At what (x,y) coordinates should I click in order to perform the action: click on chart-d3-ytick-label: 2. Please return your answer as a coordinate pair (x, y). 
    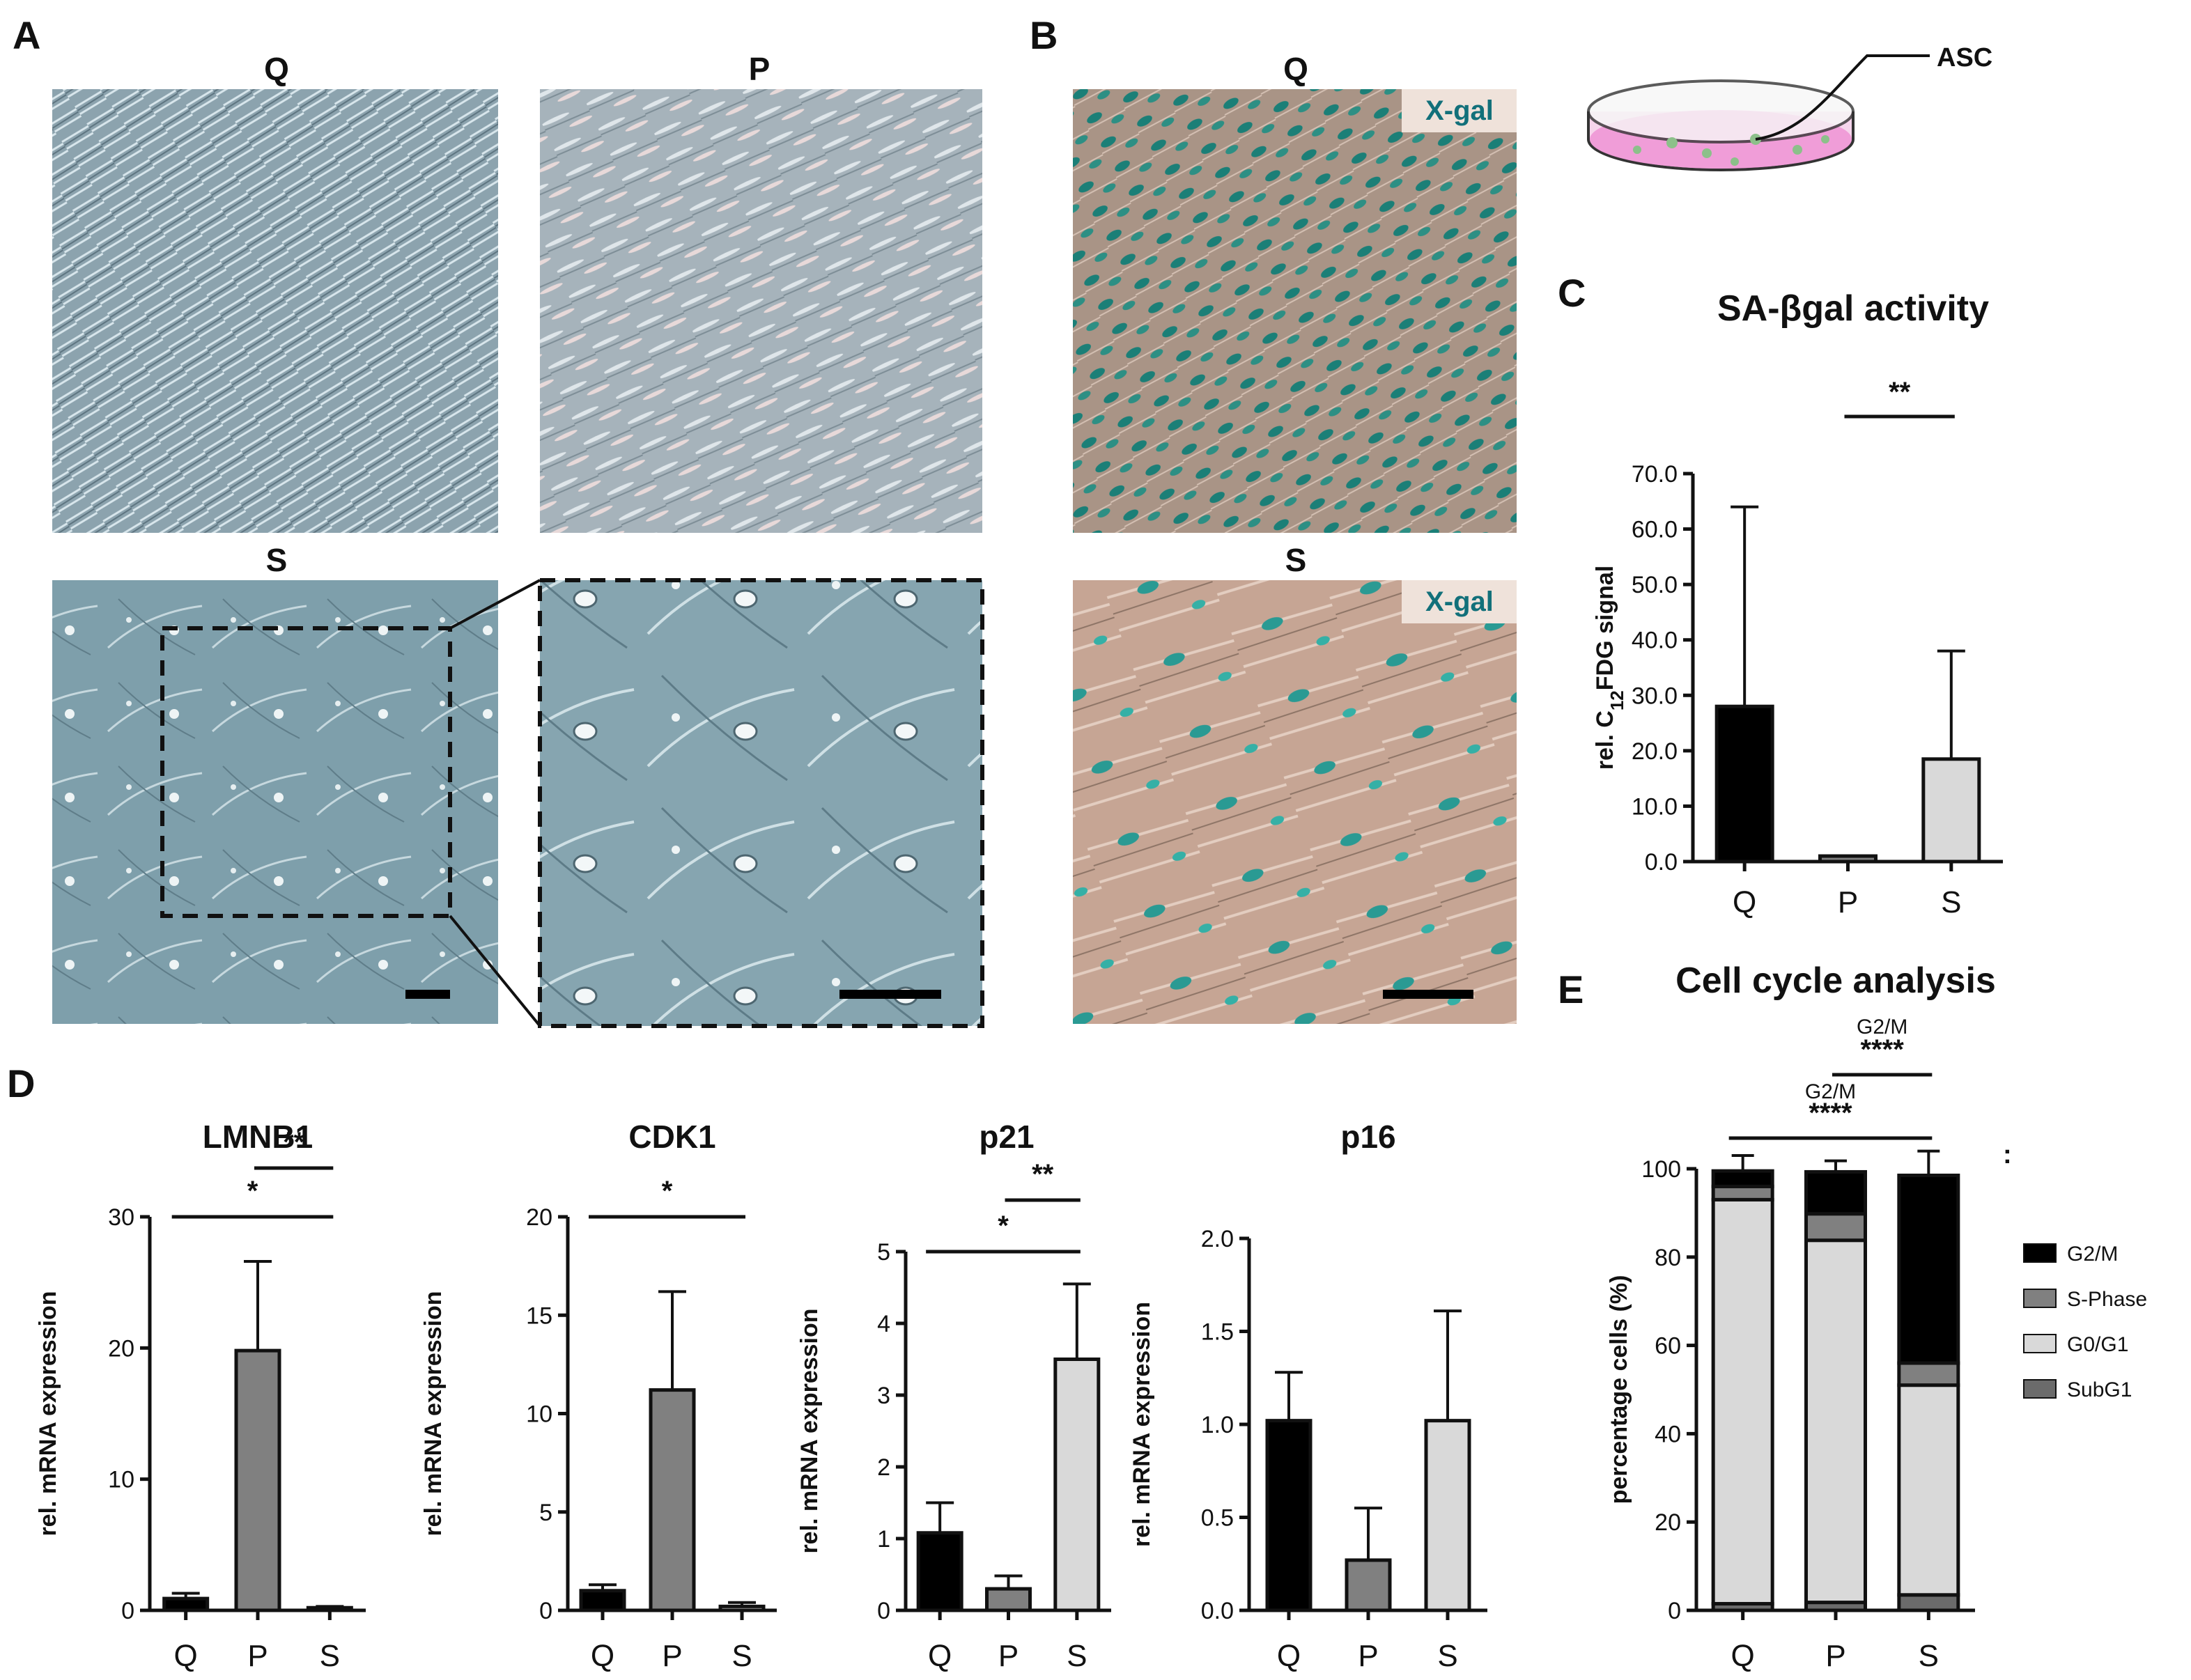
    Looking at the image, I should click on (883, 1467).